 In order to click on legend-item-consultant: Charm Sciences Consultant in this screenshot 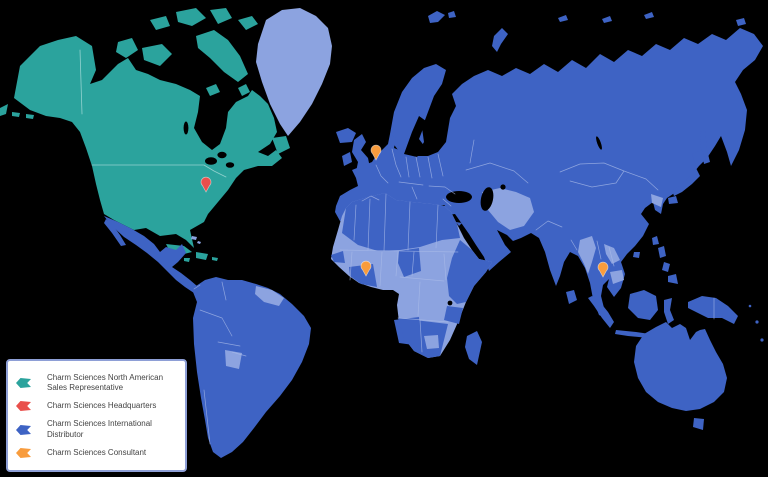, I will do `click(95, 453)`.